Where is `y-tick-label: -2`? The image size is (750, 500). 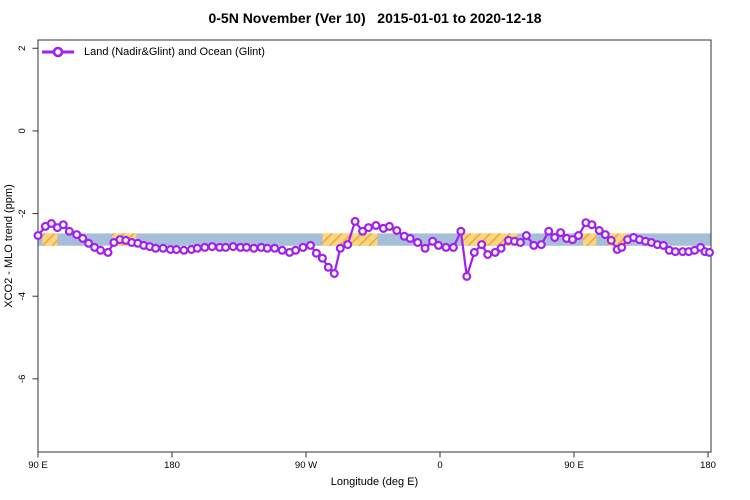
y-tick-label: -2 is located at coordinates (22, 213).